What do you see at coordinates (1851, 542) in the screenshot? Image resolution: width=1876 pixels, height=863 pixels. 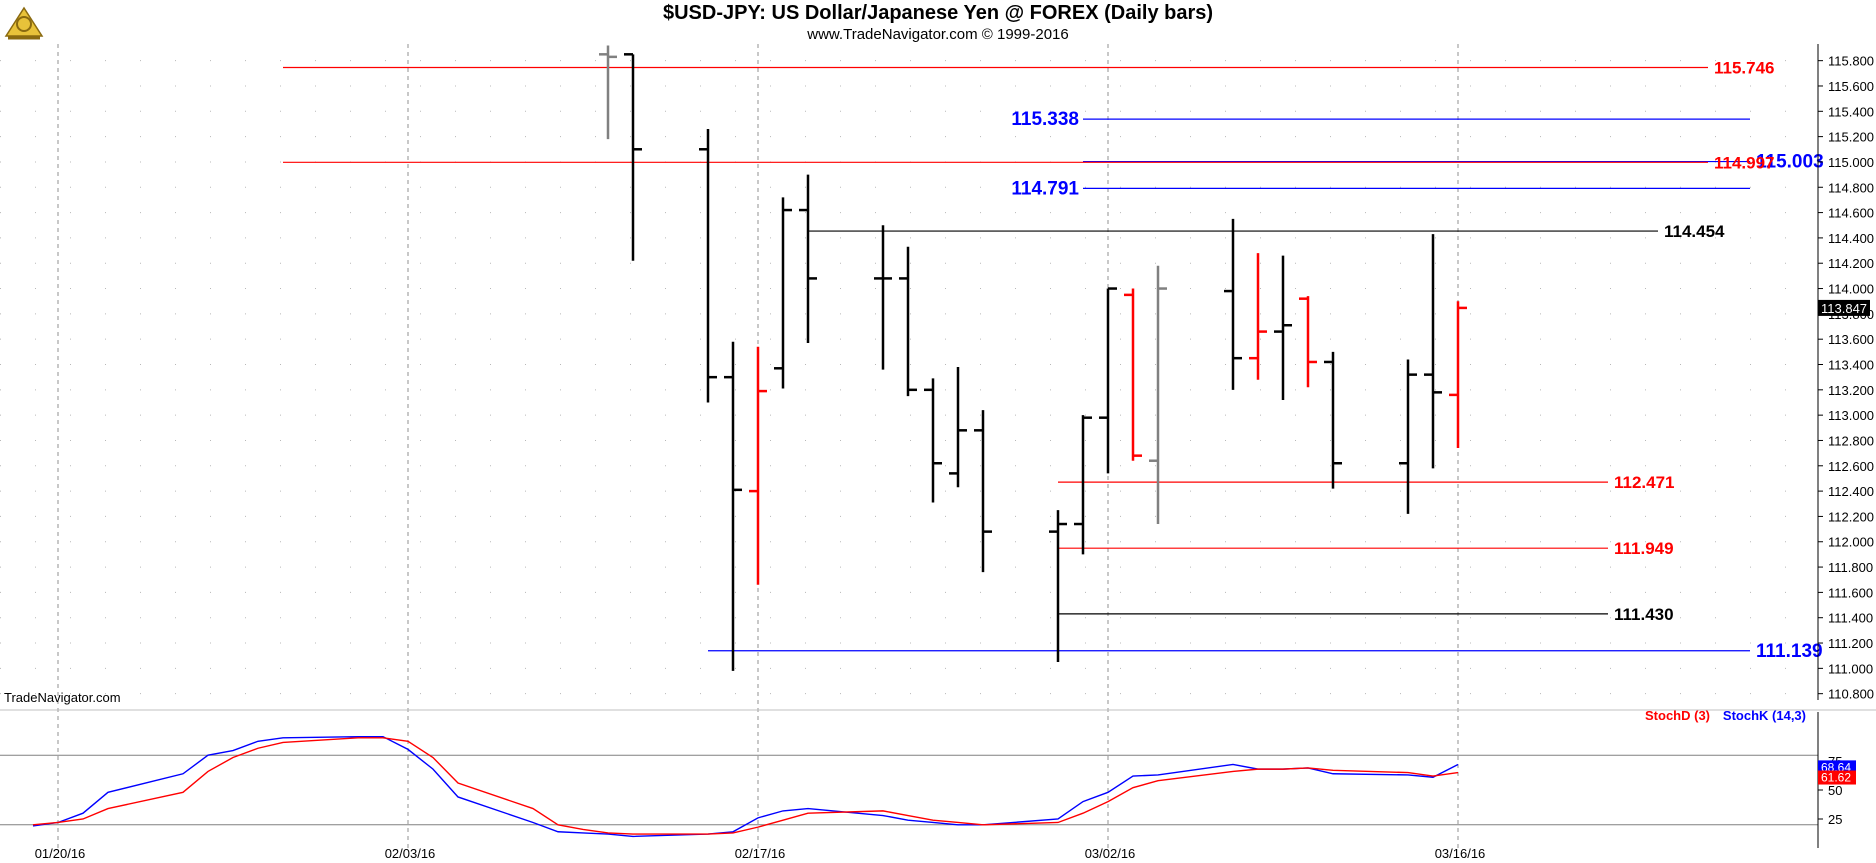 I see `price-tick-label: 112.000` at bounding box center [1851, 542].